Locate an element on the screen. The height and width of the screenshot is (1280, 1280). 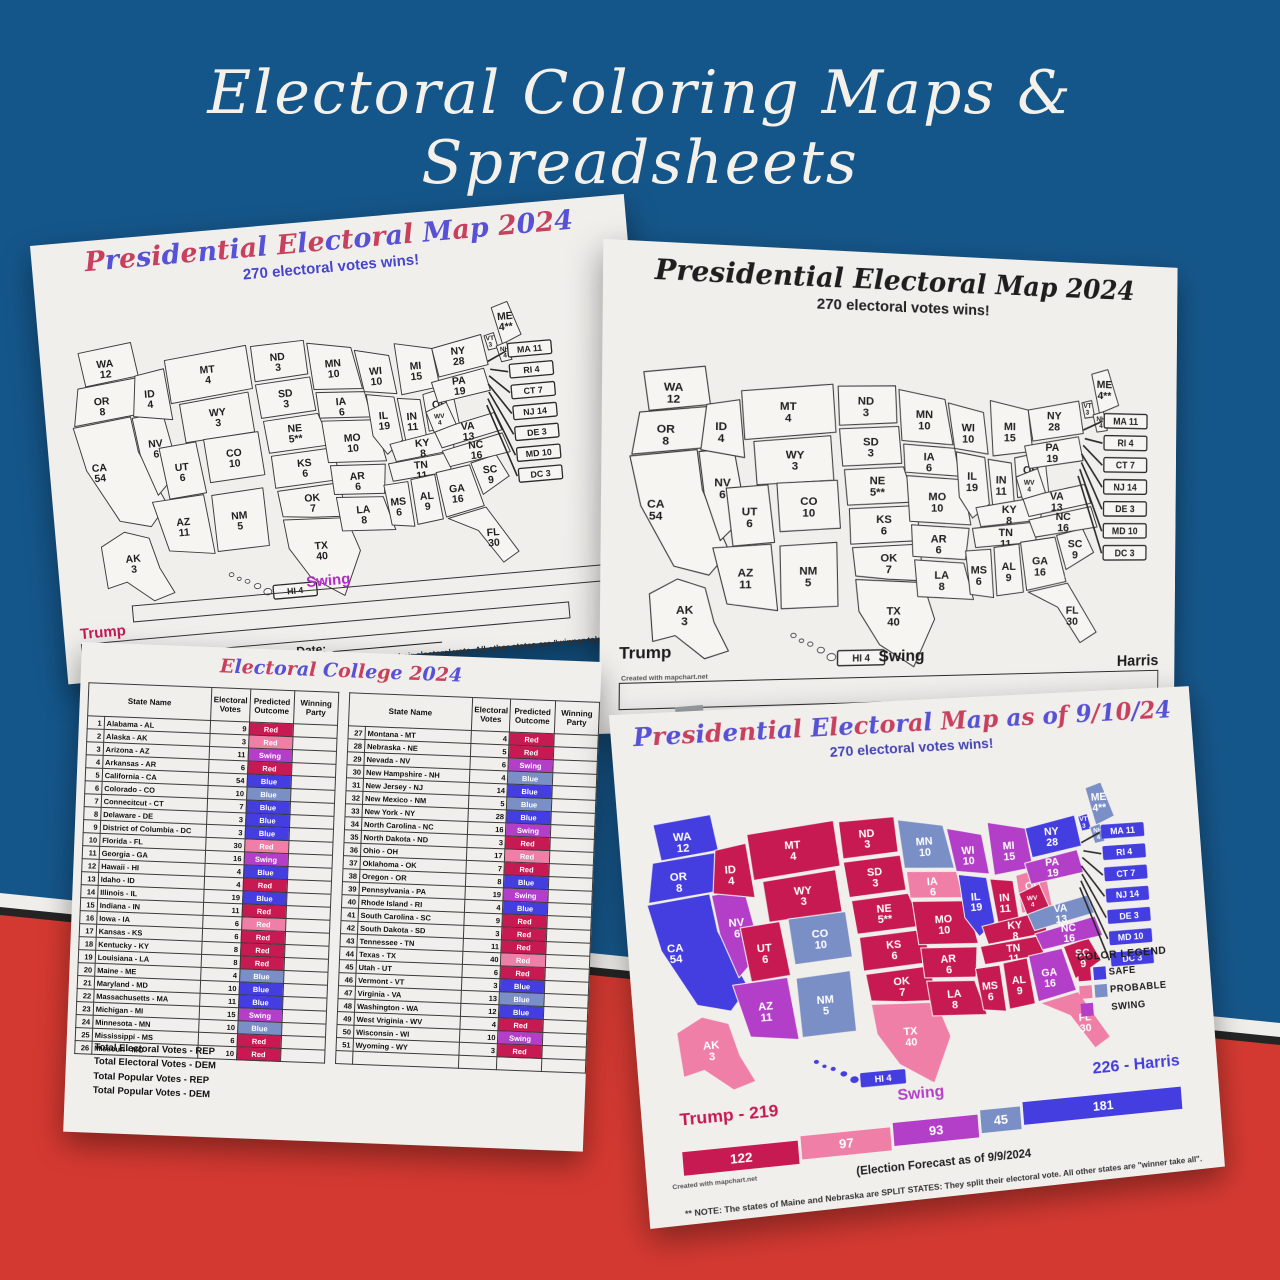
state-box-DE: DE 3 is located at coordinates (1116, 897).